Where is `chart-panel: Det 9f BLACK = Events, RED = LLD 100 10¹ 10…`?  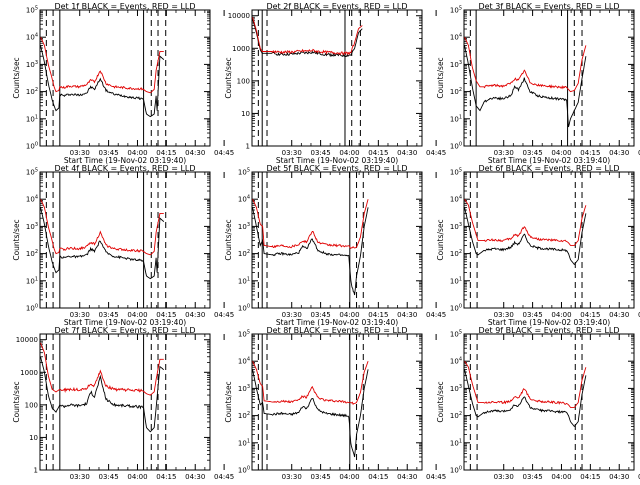 chart-panel: Det 9f BLACK = Events, RED = LLD 100 10¹ 10… is located at coordinates (538, 405).